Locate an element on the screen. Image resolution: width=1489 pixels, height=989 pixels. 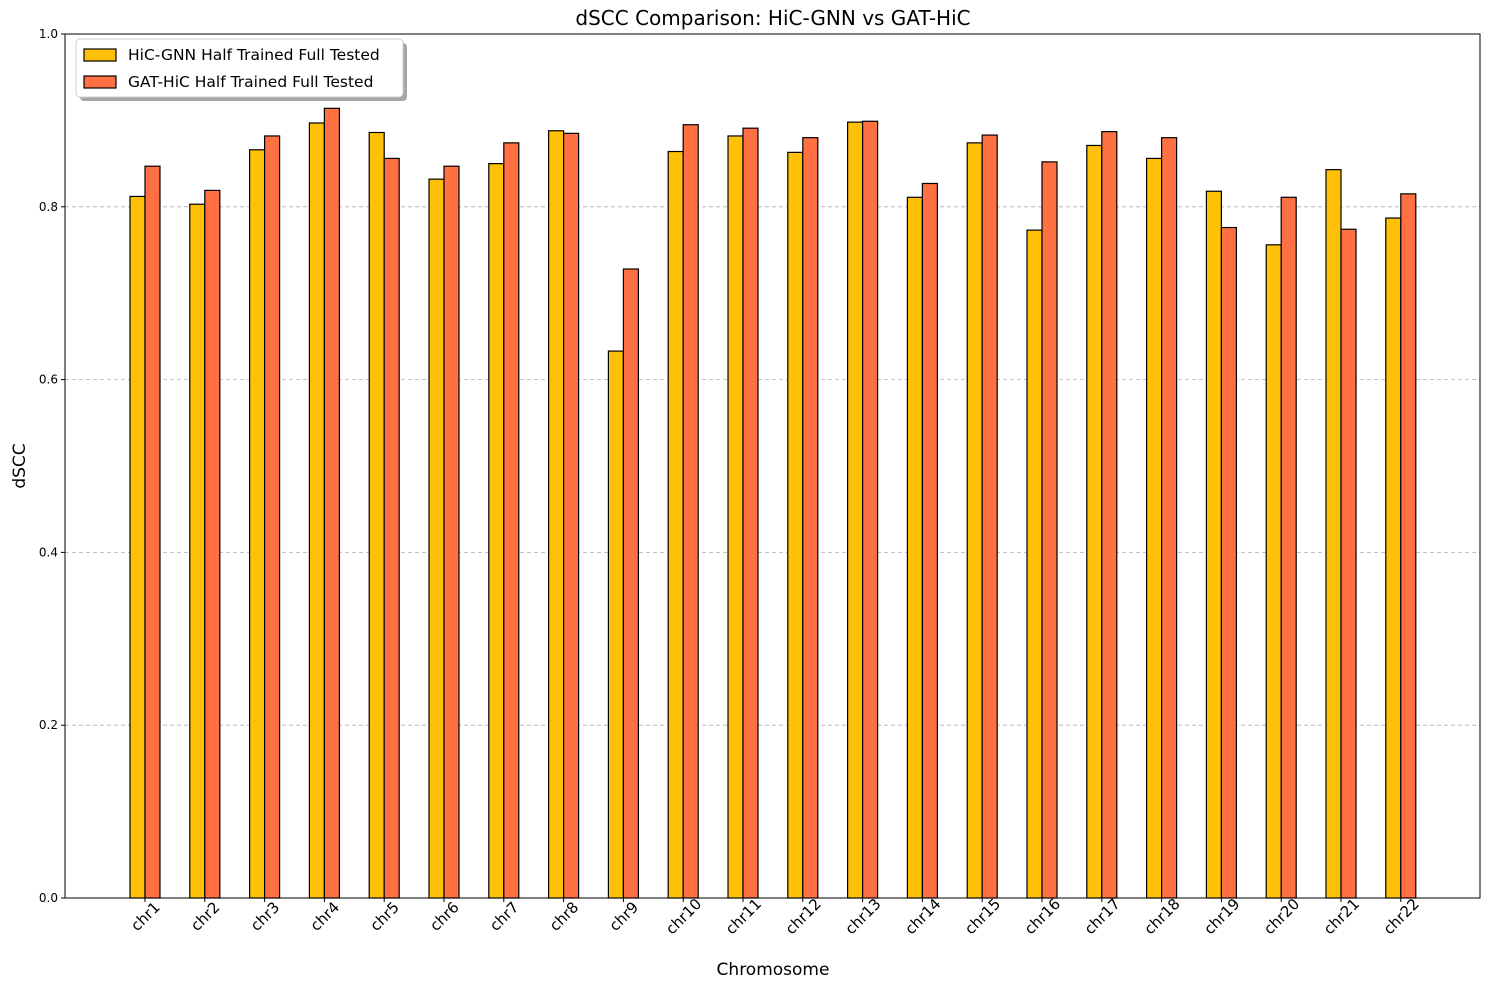
bar-hicgnn-chr17 is located at coordinates (1094, 521).